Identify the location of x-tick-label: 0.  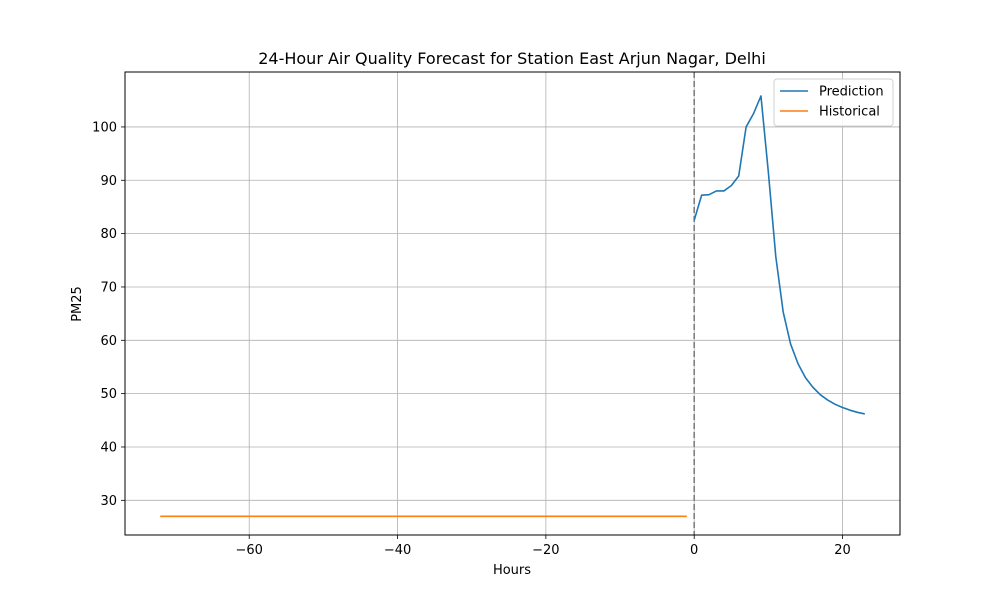
(694, 550).